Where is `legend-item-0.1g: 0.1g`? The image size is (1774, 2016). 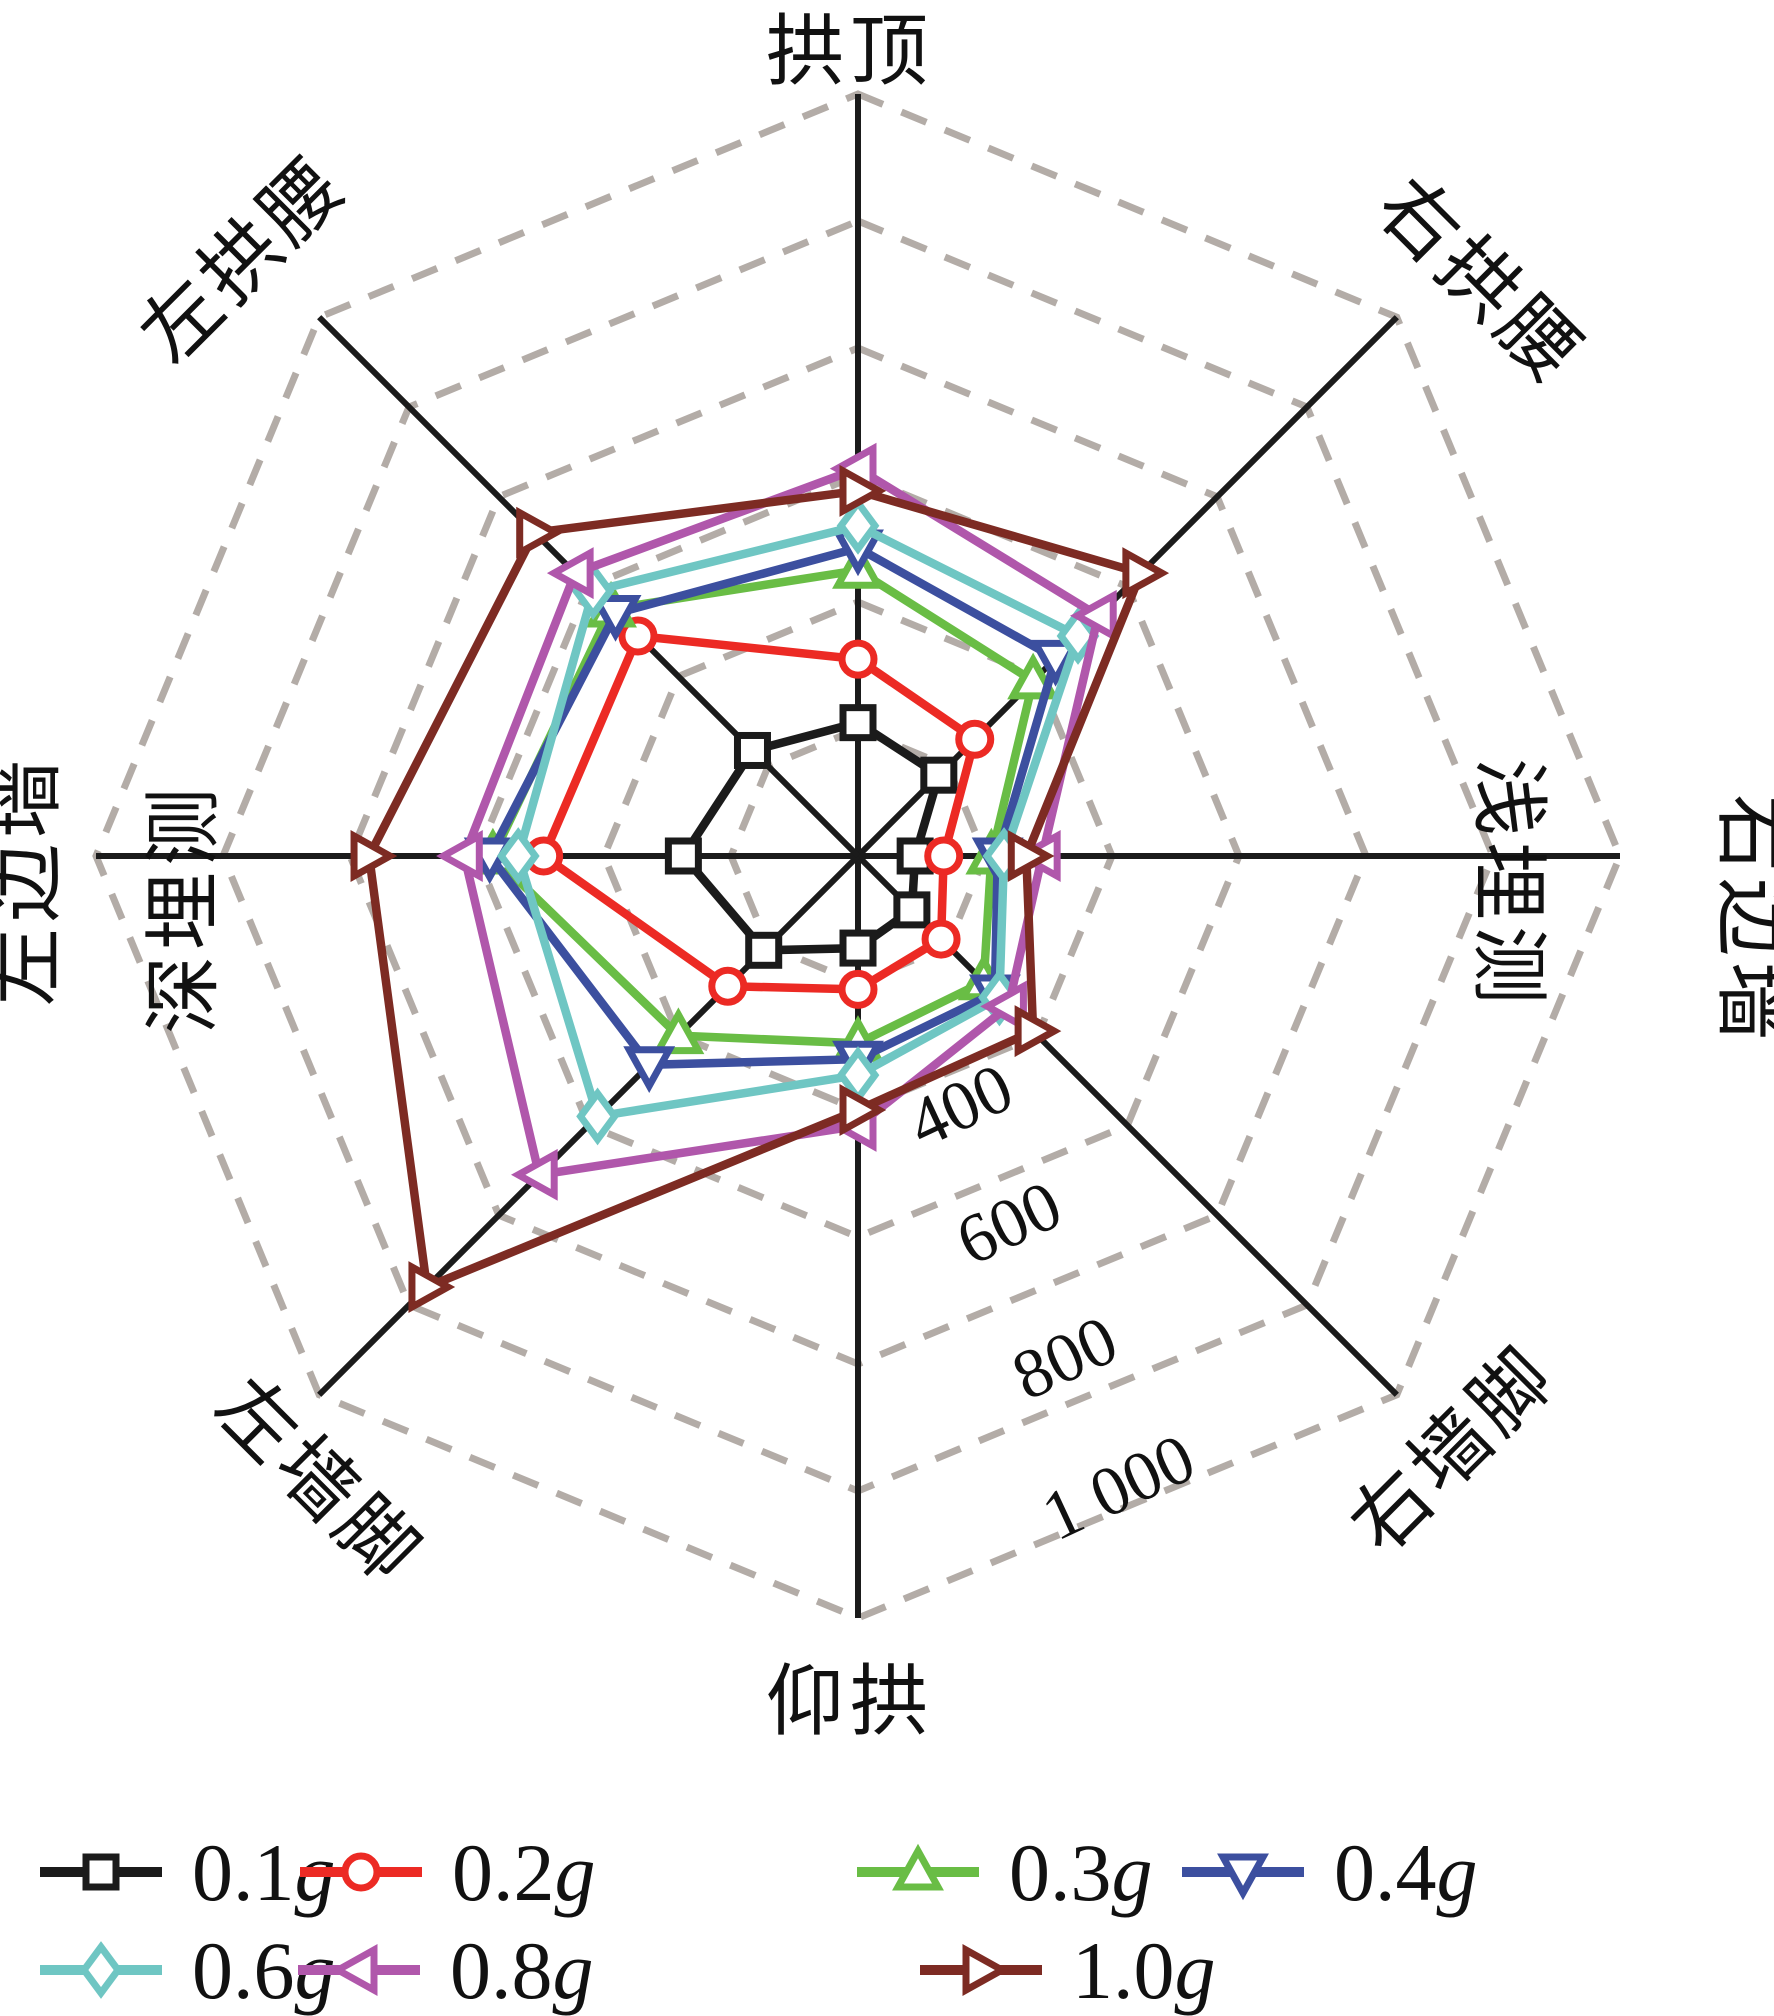
legend-item-0.1g: 0.1g is located at coordinates (188, 1872).